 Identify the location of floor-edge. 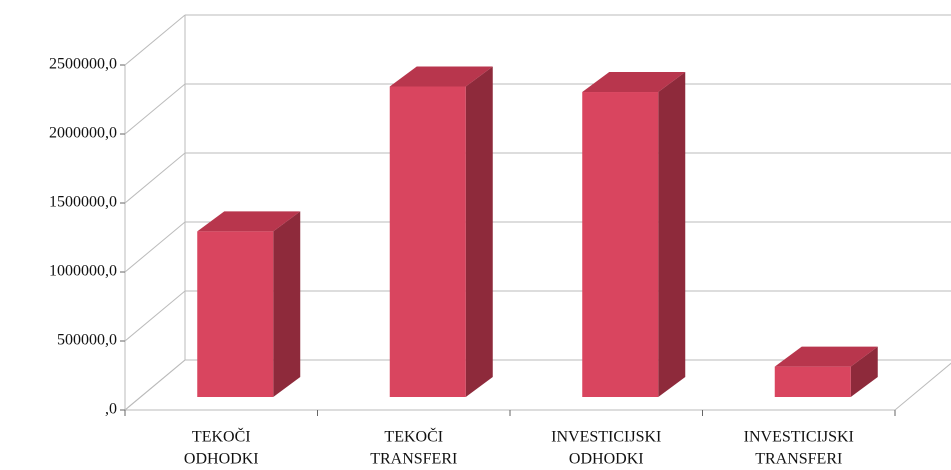
(922, 386).